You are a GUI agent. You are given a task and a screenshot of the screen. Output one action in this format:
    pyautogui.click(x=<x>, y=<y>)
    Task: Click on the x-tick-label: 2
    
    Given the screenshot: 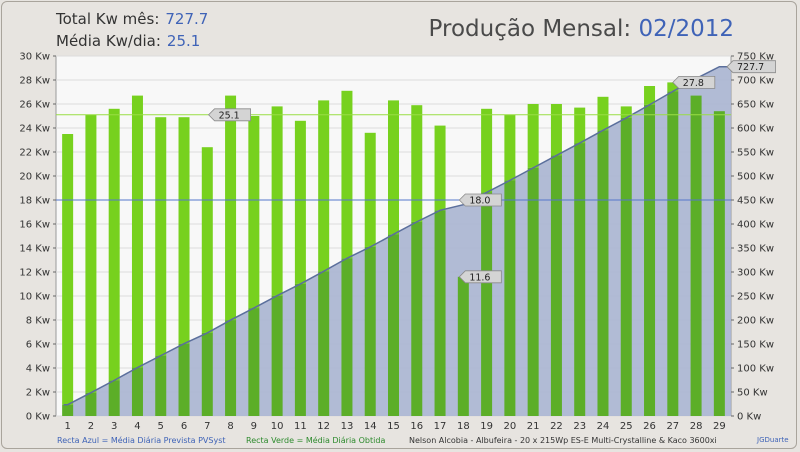 What is the action you would take?
    pyautogui.click(x=91, y=426)
    